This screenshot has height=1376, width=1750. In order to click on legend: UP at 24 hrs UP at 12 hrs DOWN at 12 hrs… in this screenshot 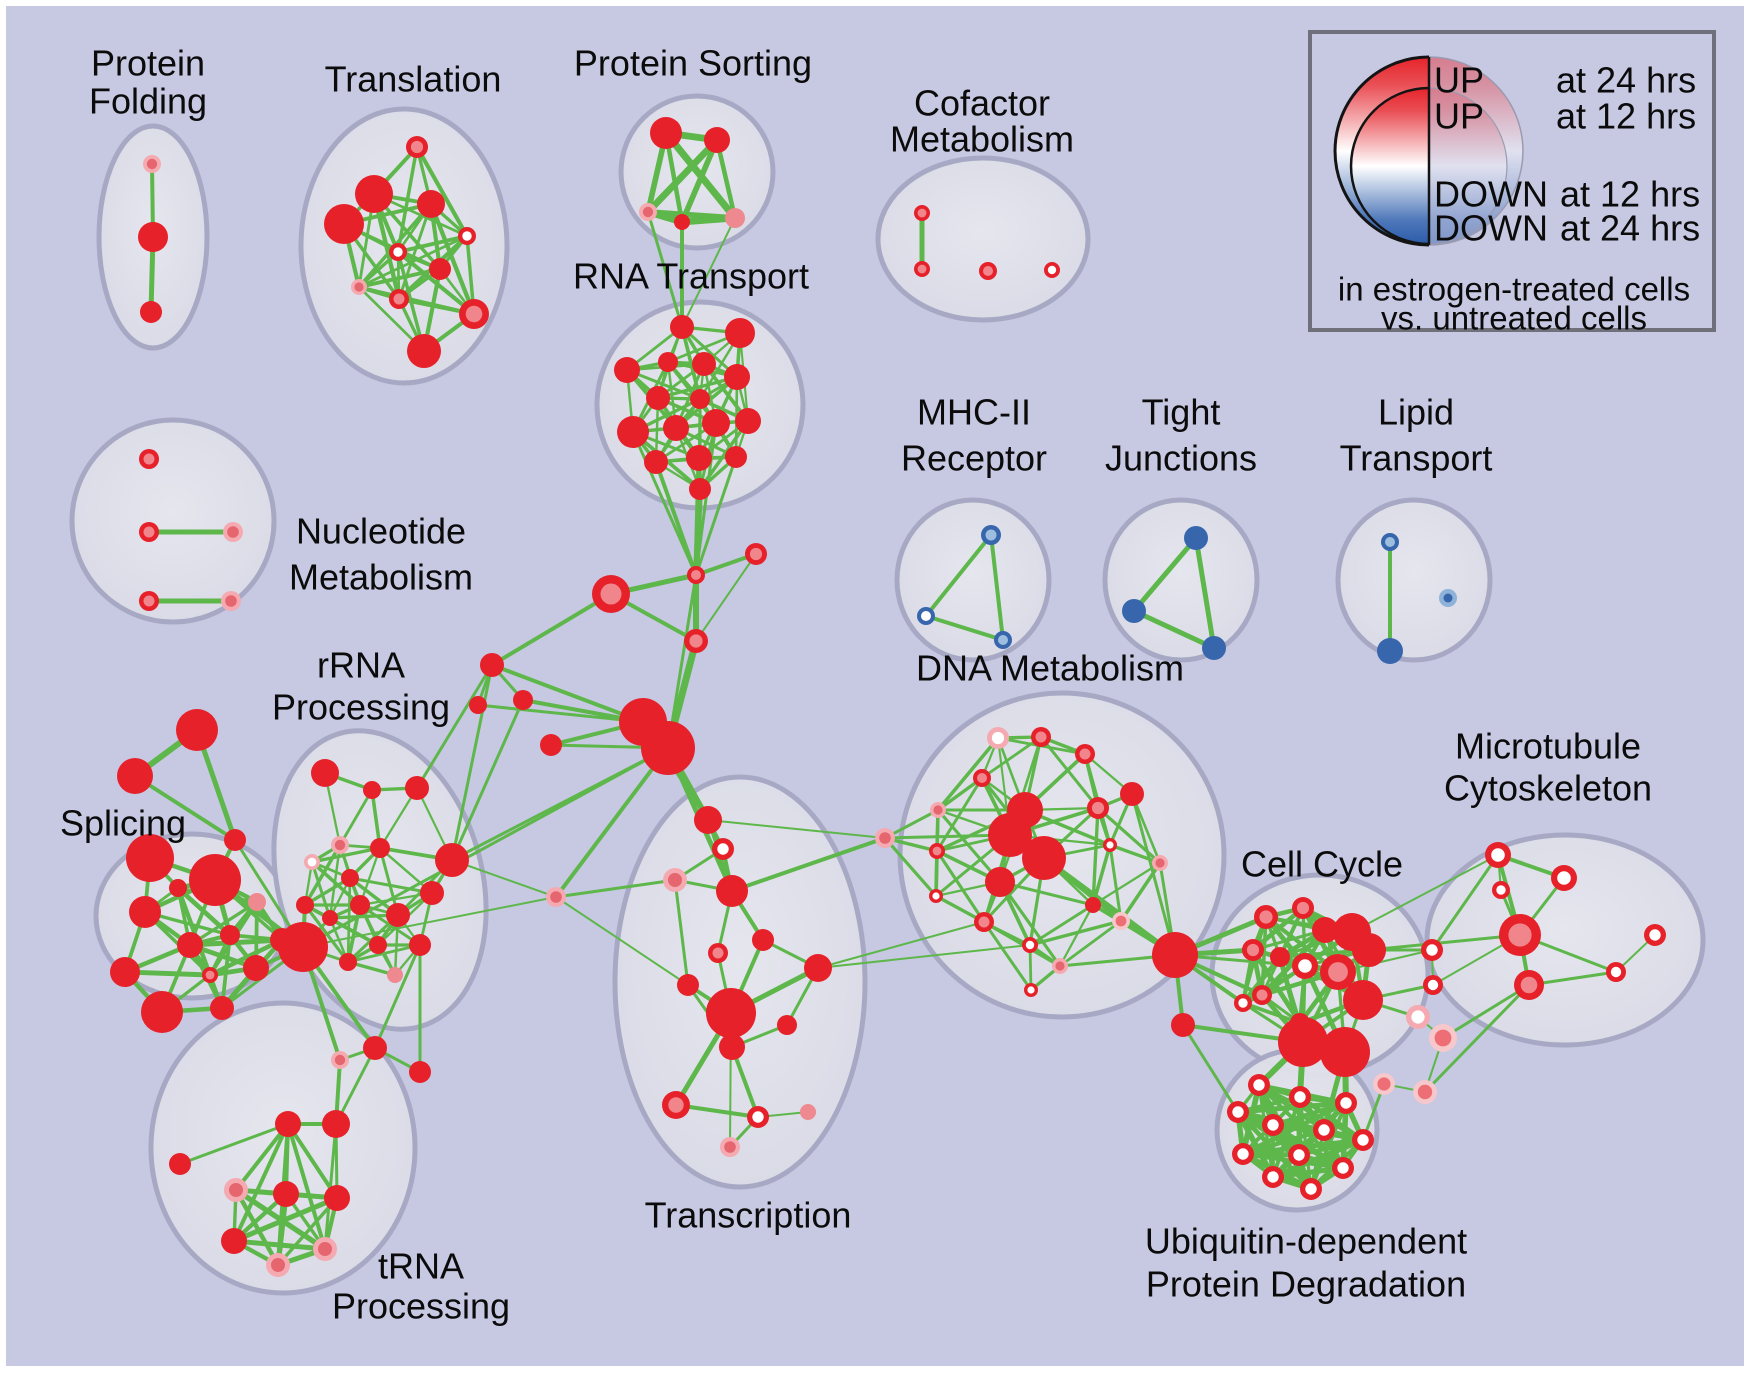, I will do `click(1512, 183)`.